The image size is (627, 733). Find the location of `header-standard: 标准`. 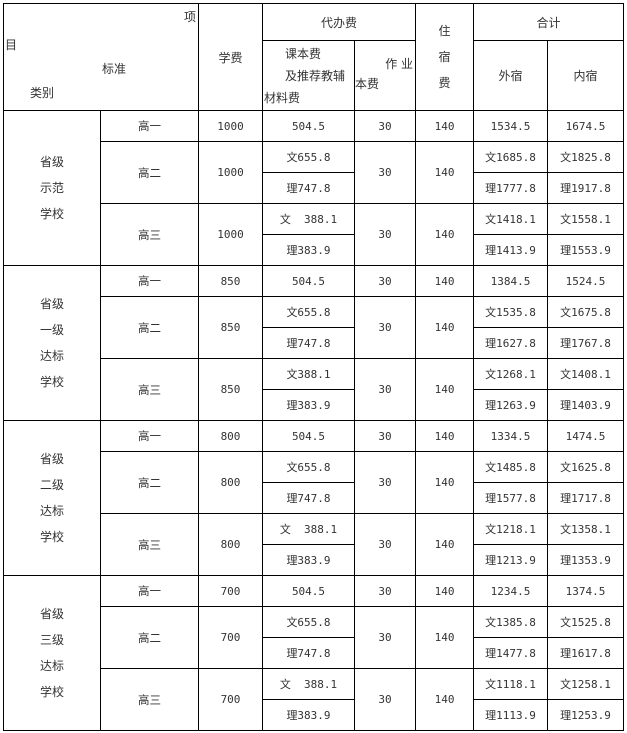

header-standard: 标准 is located at coordinates (114, 69).